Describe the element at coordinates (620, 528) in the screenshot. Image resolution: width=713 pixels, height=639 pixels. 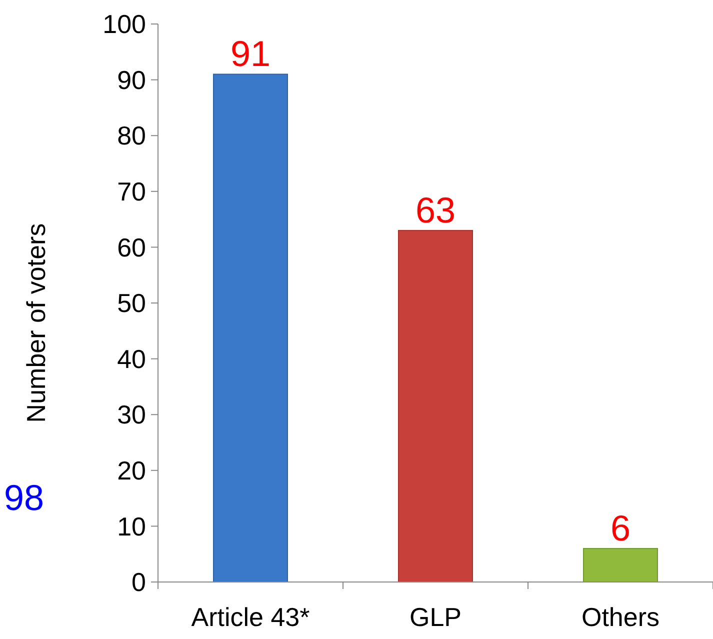
I see `data-label: 6` at that location.